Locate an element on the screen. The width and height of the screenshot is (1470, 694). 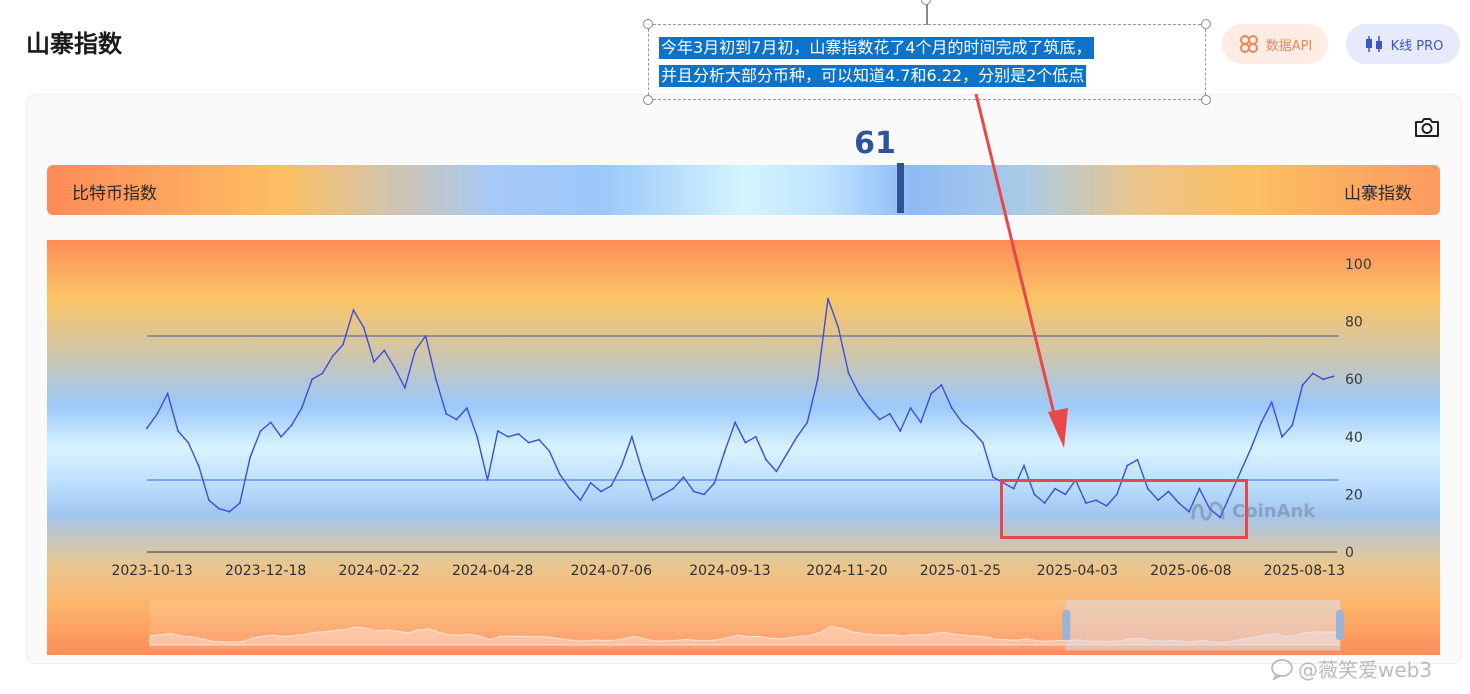
footer-watermark: @薇笑爱web3 is located at coordinates (1351, 668).